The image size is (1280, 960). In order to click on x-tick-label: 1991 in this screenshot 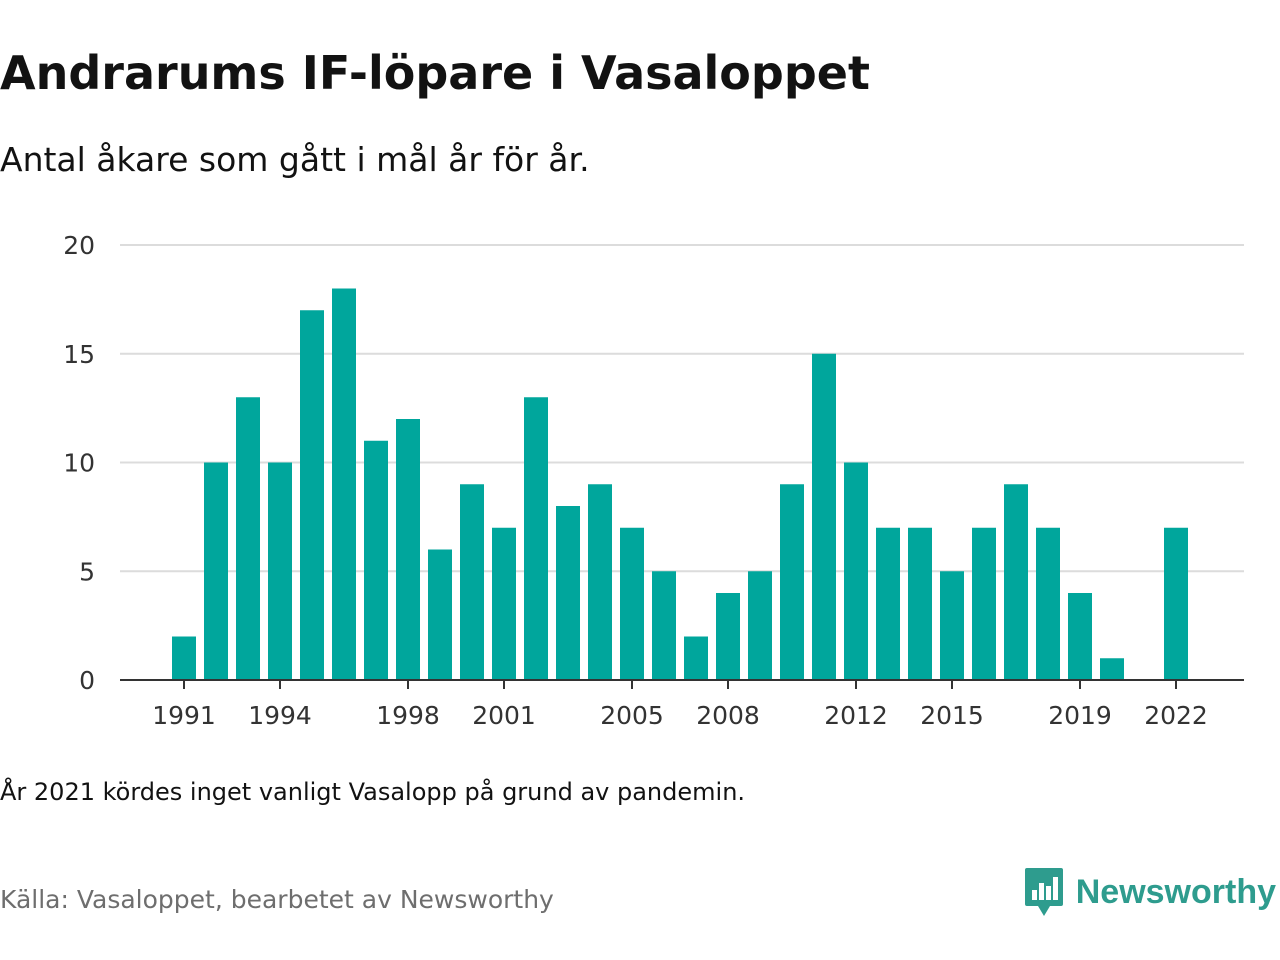, I will do `click(184, 715)`.